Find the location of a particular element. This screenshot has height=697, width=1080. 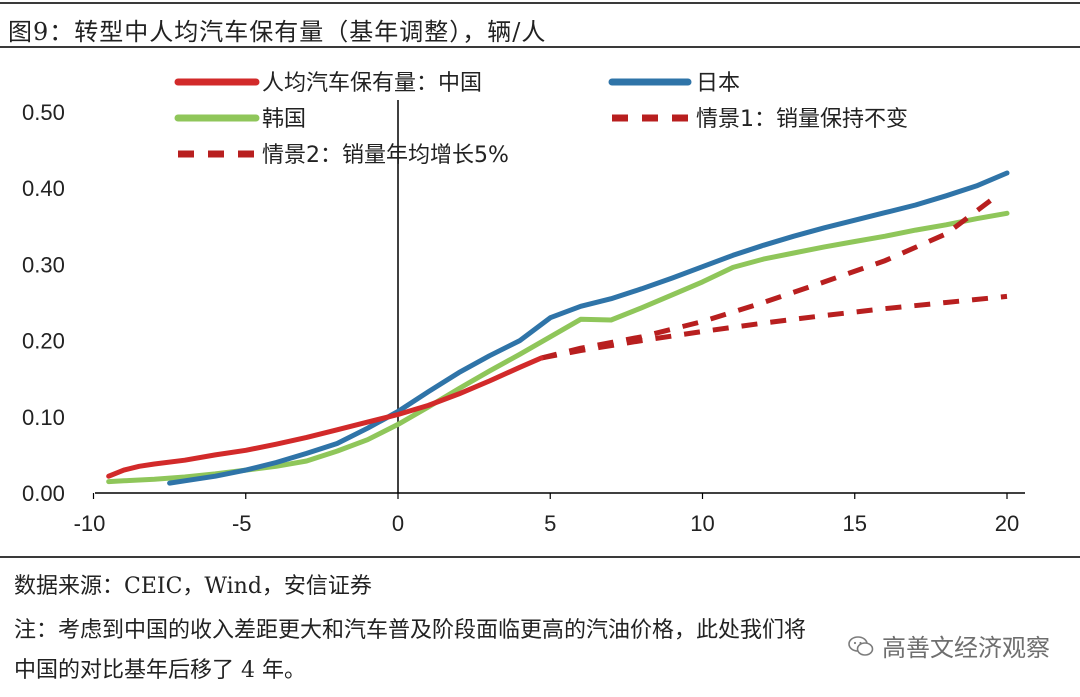

legend-item-japan: 日本 is located at coordinates (674, 83).